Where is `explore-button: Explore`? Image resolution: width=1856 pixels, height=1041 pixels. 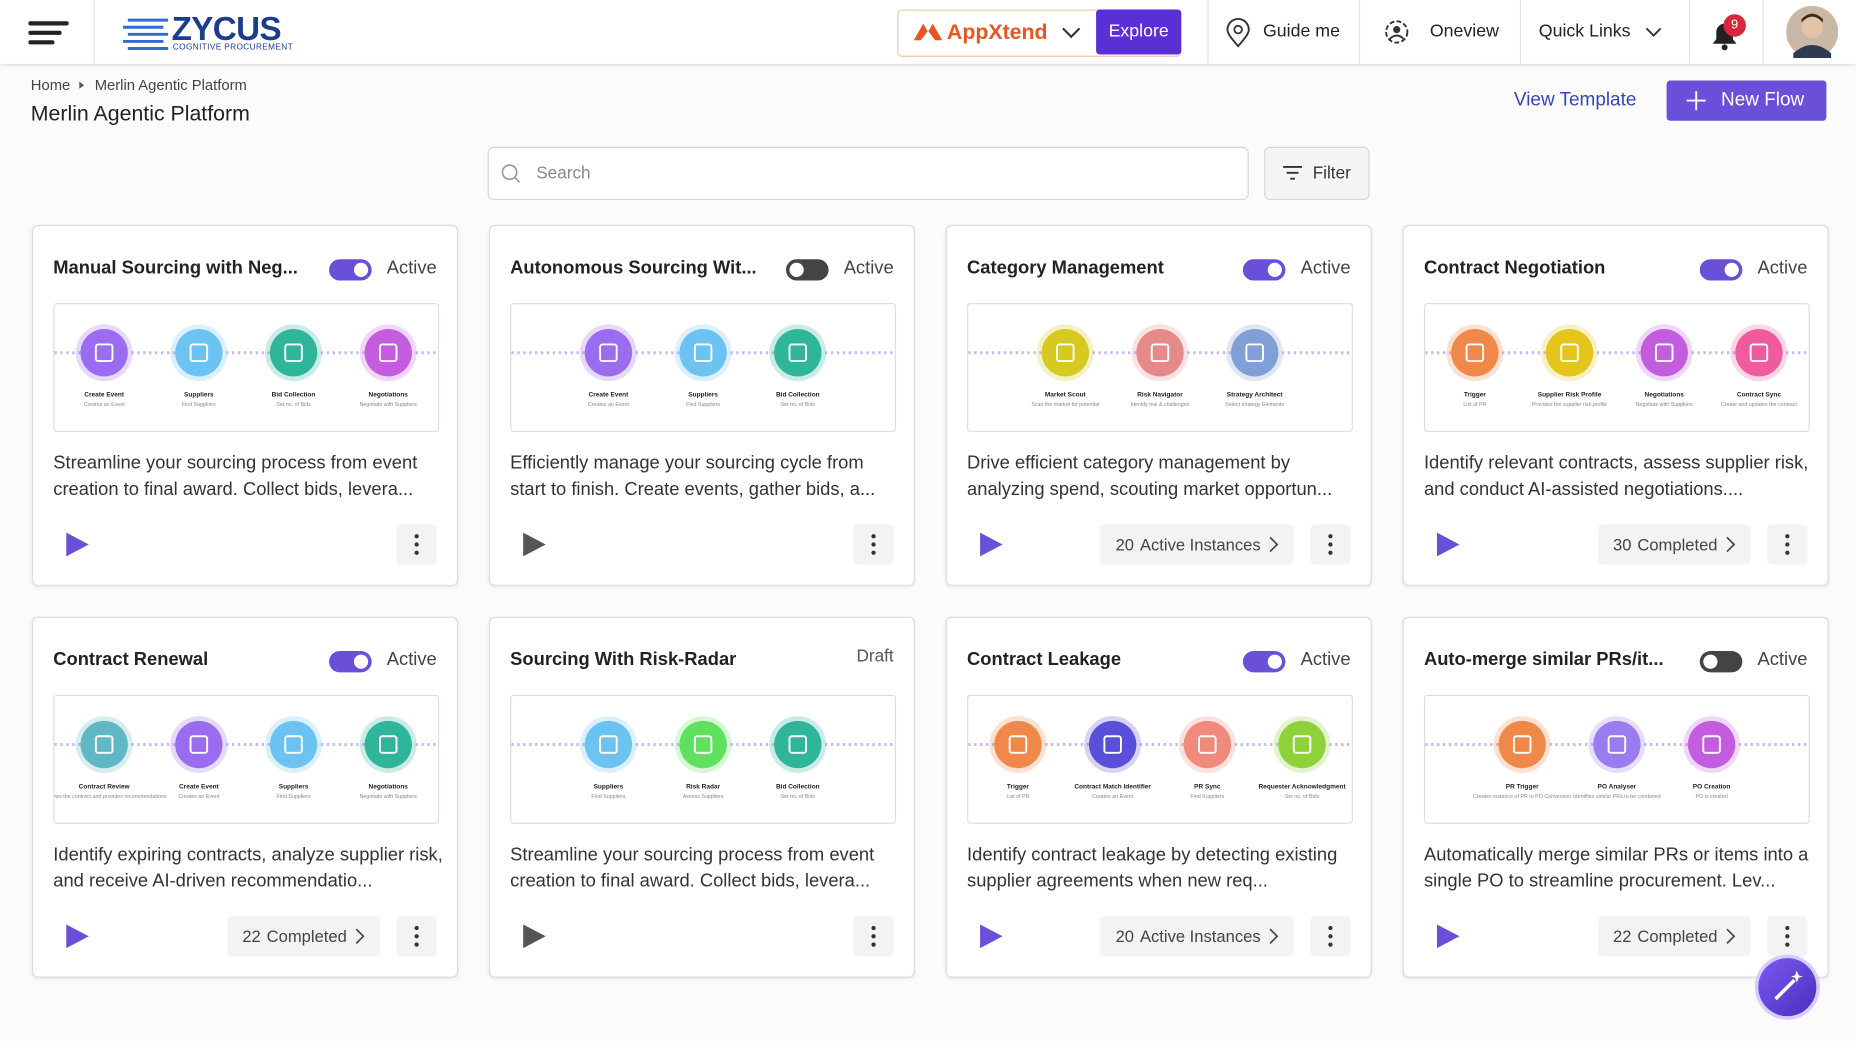
explore-button: Explore is located at coordinates (1139, 32).